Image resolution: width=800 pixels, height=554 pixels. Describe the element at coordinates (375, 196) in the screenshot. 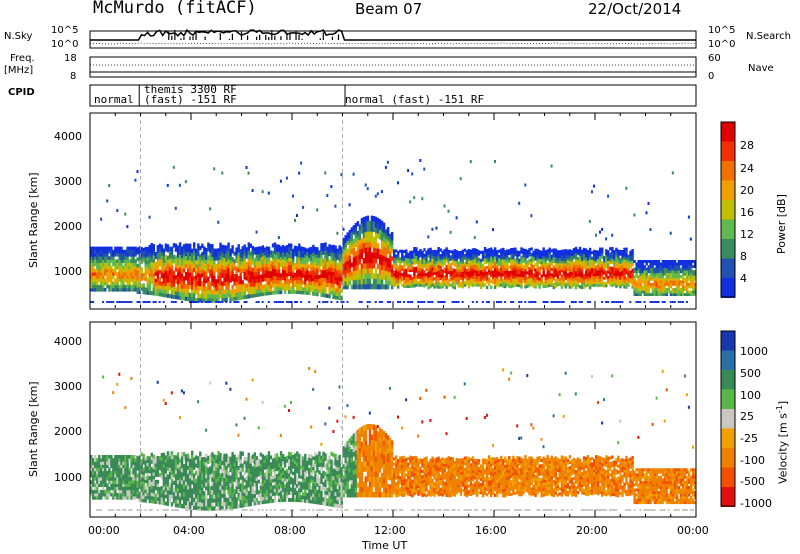

I see `power-scatter` at that location.